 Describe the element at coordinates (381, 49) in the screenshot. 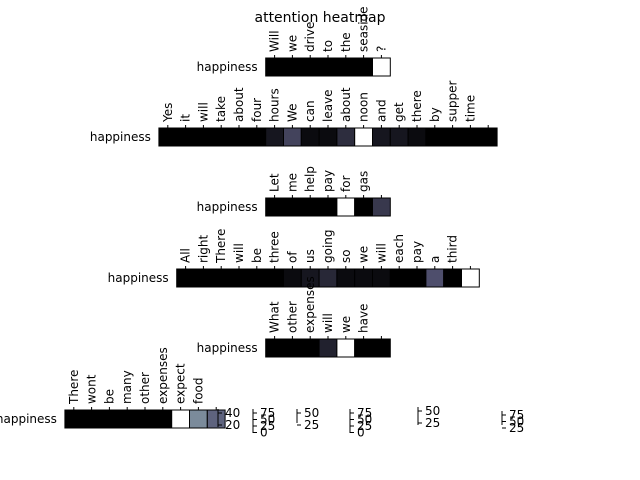

I see `token-label: ?` at that location.